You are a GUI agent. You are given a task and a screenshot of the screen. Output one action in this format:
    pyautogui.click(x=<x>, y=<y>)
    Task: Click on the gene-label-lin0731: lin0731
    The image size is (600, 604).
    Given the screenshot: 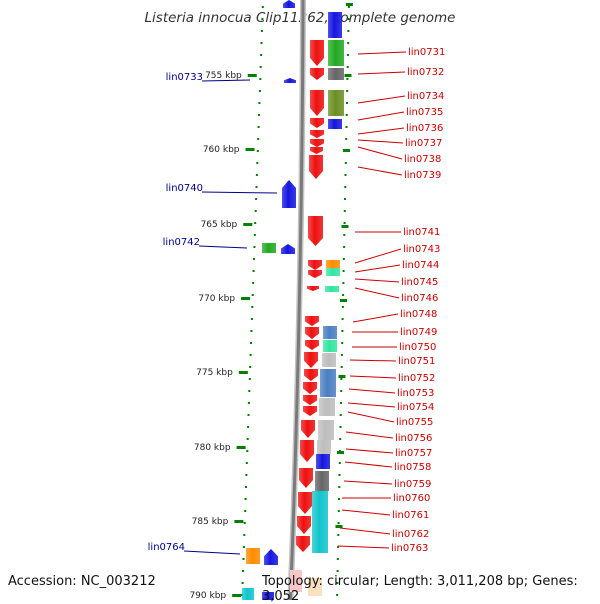 What is the action you would take?
    pyautogui.click(x=426, y=52)
    